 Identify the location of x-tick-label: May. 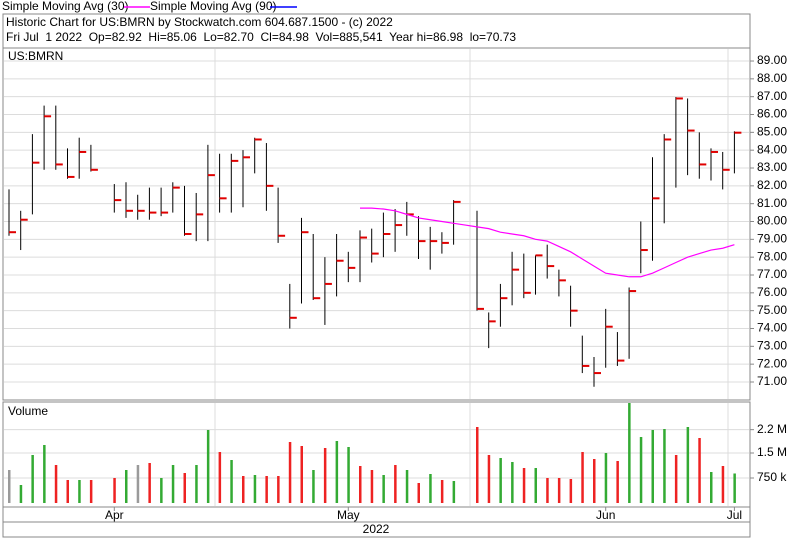
(348, 515).